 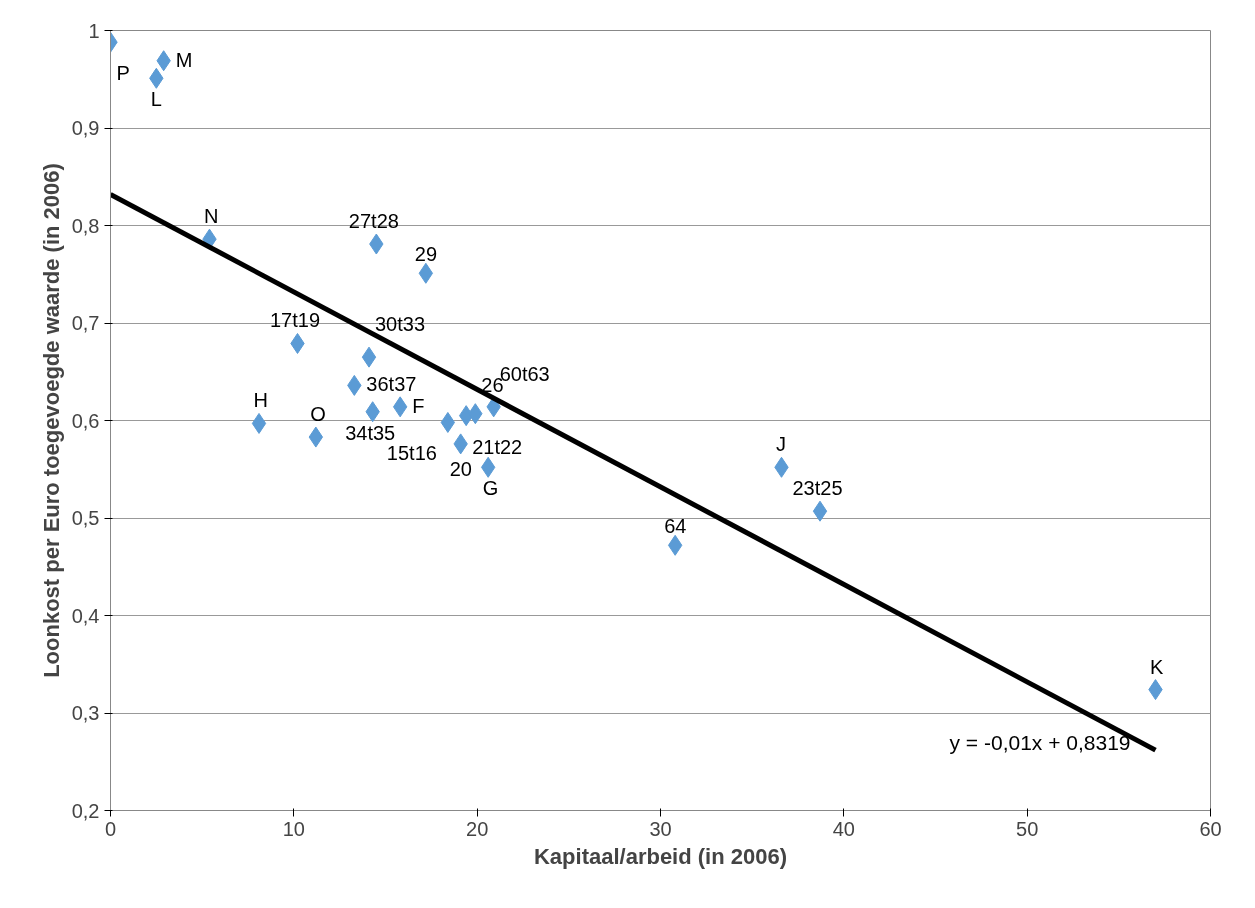 What do you see at coordinates (660, 828) in the screenshot?
I see `x-tick-label: 30` at bounding box center [660, 828].